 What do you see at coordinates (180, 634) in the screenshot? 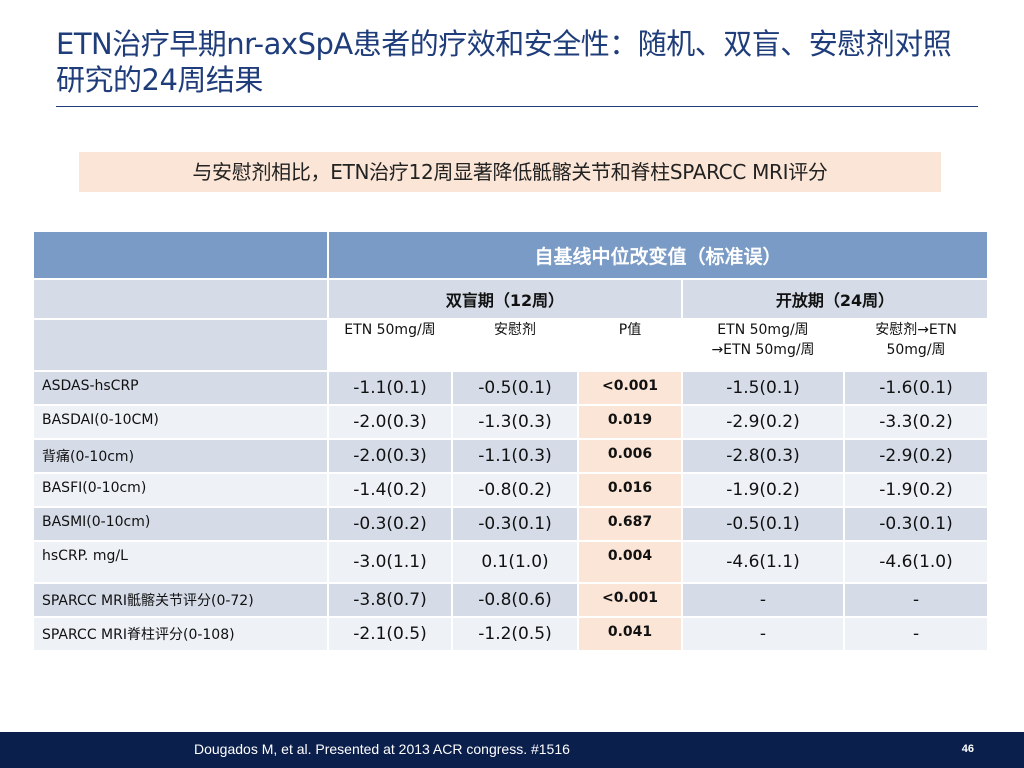
I see `row-label: SPARCC MRI脊柱评分(0-108)` at bounding box center [180, 634].